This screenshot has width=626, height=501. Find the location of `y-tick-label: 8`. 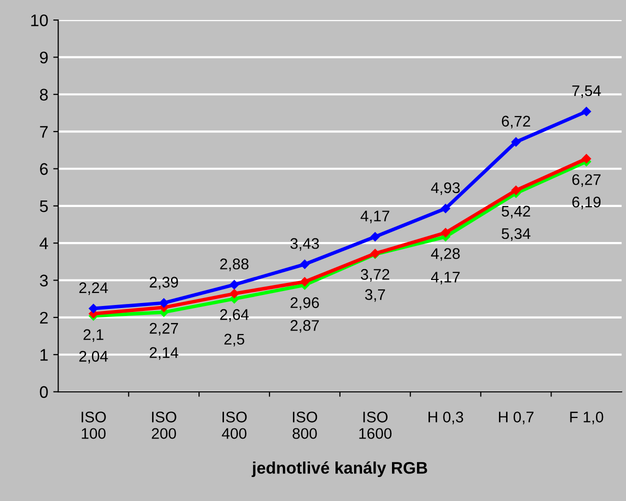

y-tick-label: 8 is located at coordinates (44, 94).